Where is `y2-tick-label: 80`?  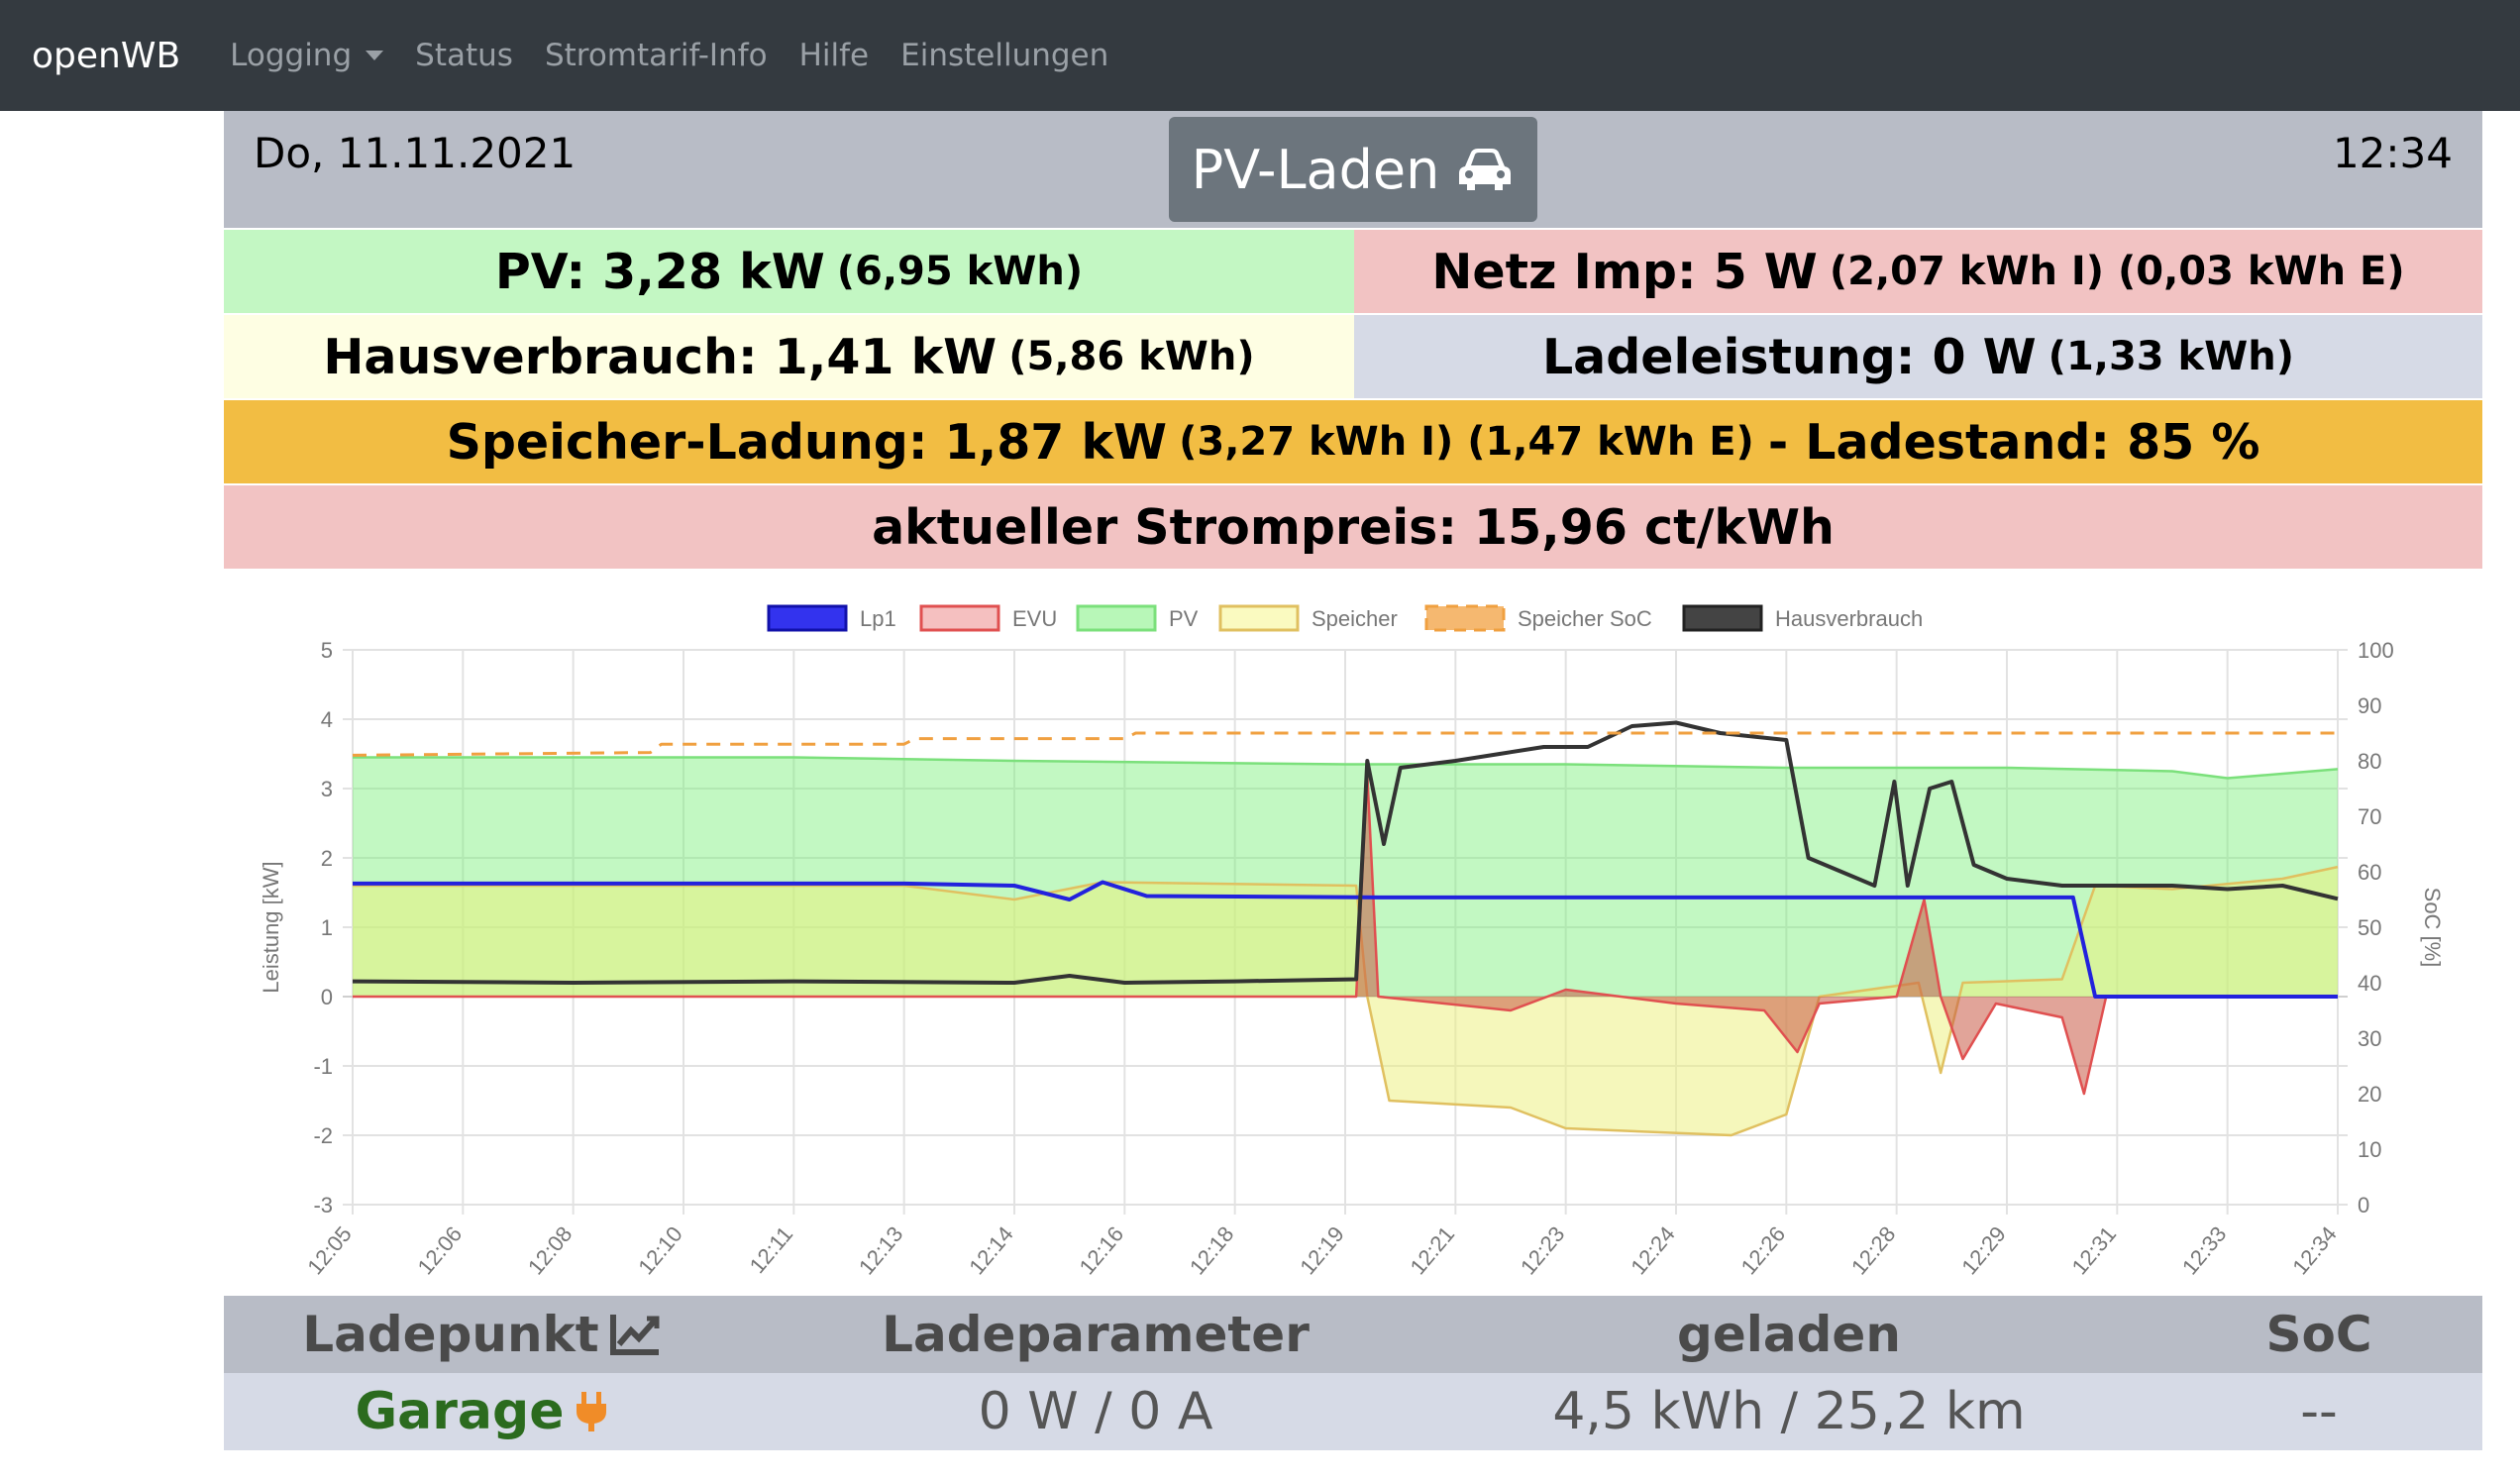
y2-tick-label: 80 is located at coordinates (2369, 761).